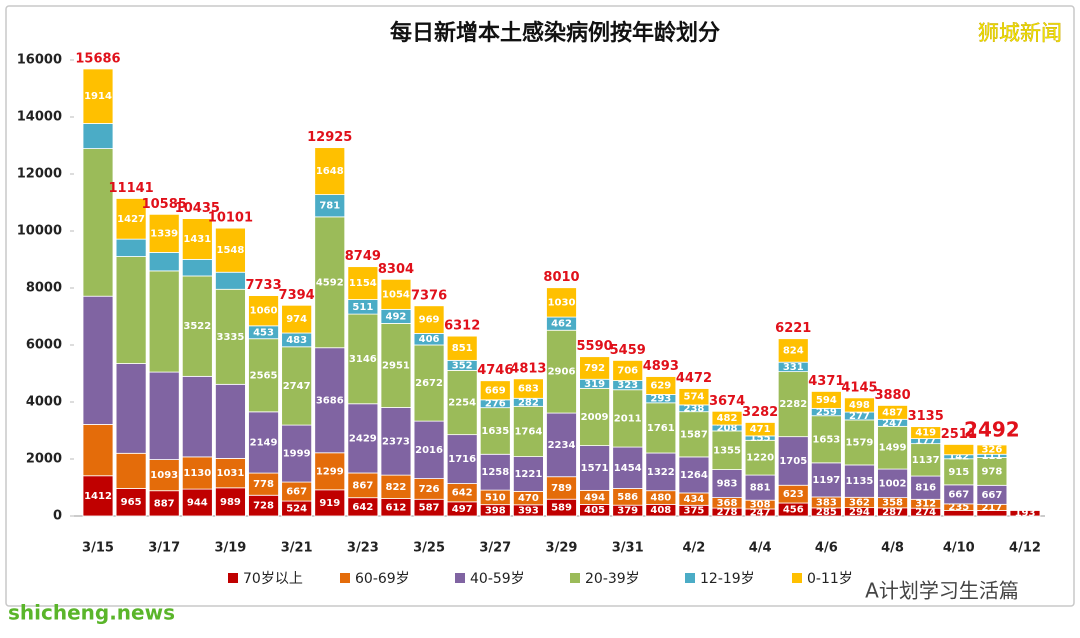 The image size is (1080, 638). What do you see at coordinates (925, 433) in the screenshot?
I see `value-label: 419` at bounding box center [925, 433].